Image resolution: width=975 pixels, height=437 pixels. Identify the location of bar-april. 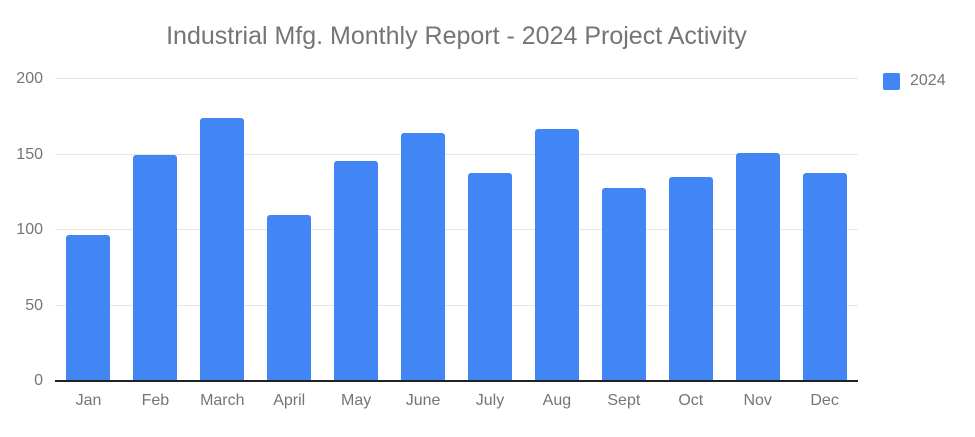
(289, 297).